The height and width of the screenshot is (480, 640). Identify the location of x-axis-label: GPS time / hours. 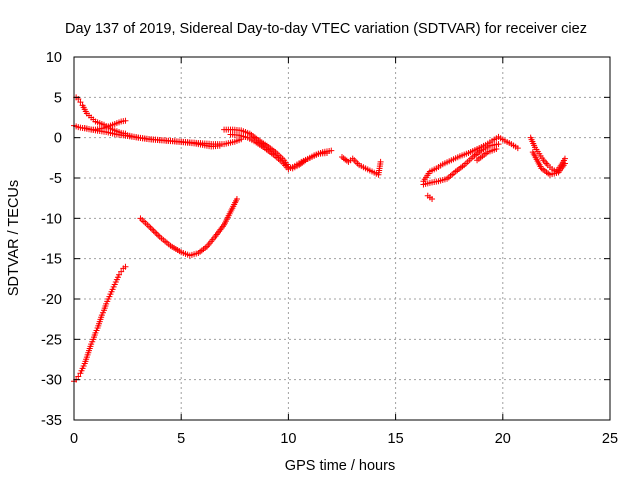
(340, 466).